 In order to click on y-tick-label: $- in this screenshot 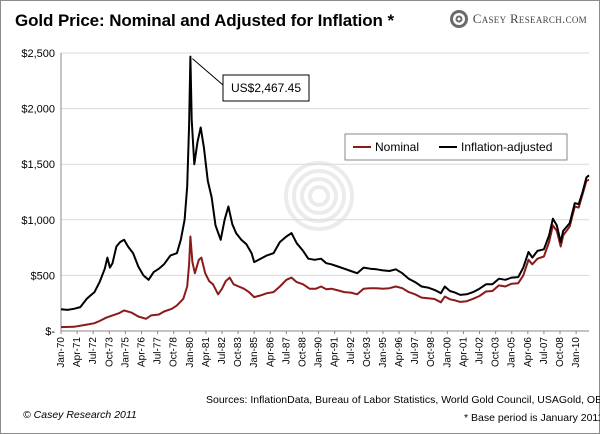, I will do `click(50, 332)`.